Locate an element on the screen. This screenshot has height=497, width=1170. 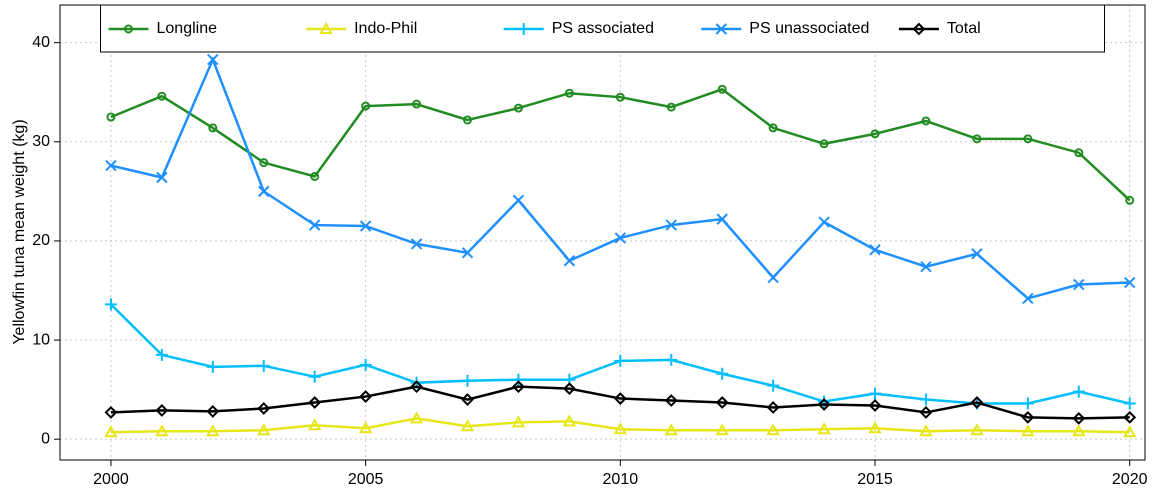
y-tick-label: 0 is located at coordinates (45, 438).